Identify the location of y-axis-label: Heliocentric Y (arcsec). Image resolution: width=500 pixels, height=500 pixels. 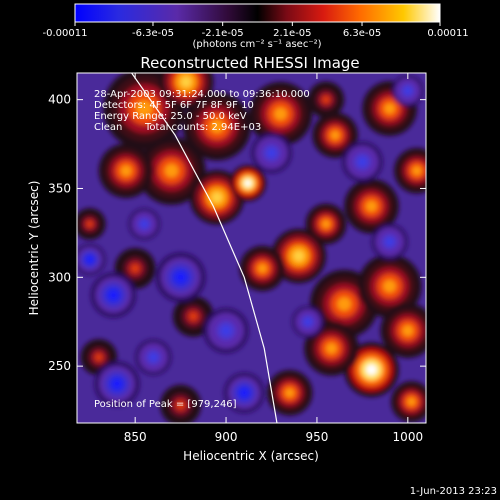
(34, 248).